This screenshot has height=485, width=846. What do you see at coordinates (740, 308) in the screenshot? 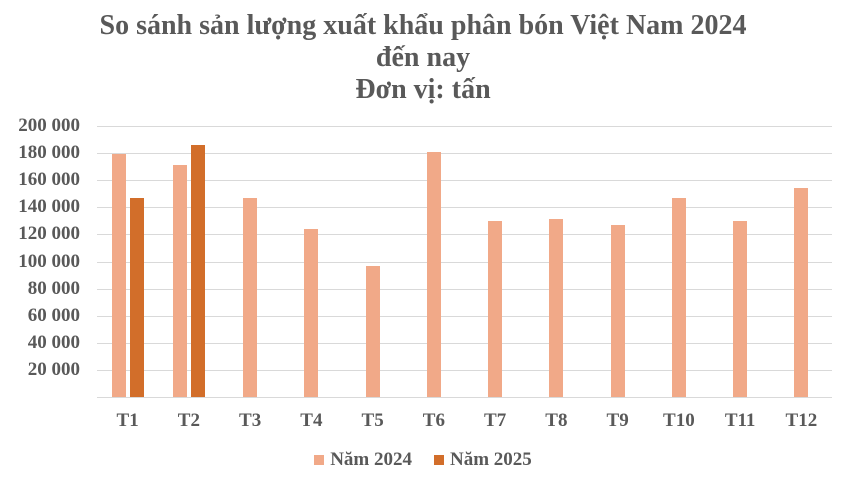
I see `bar-t11-2024` at bounding box center [740, 308].